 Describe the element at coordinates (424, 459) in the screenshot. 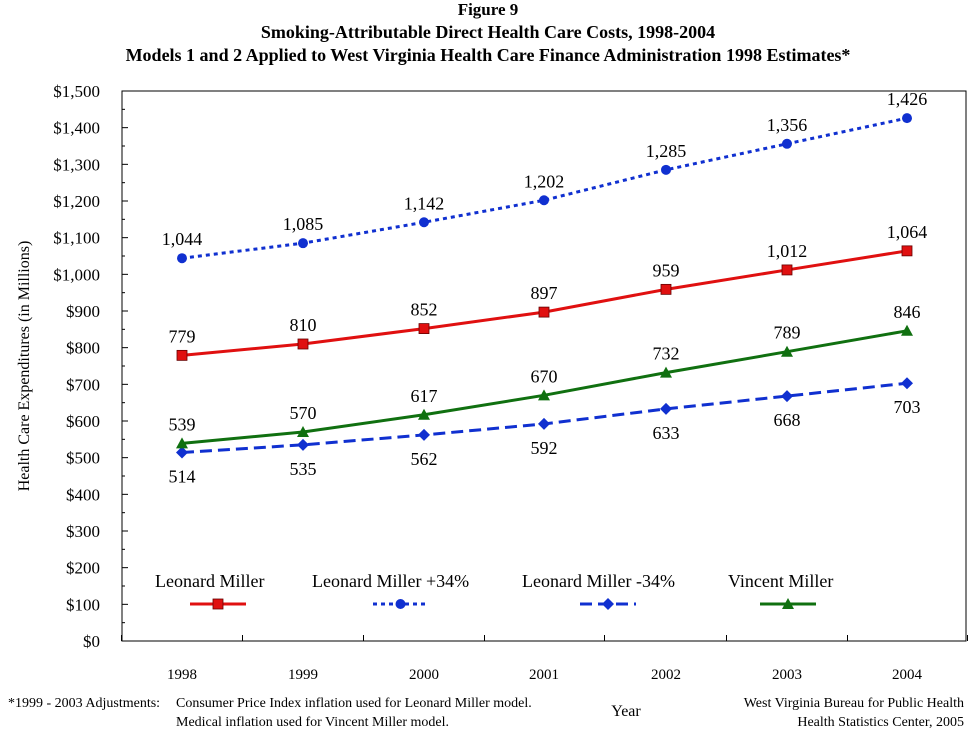

I see `data-label-leonard-miller-minus-34: 562` at that location.